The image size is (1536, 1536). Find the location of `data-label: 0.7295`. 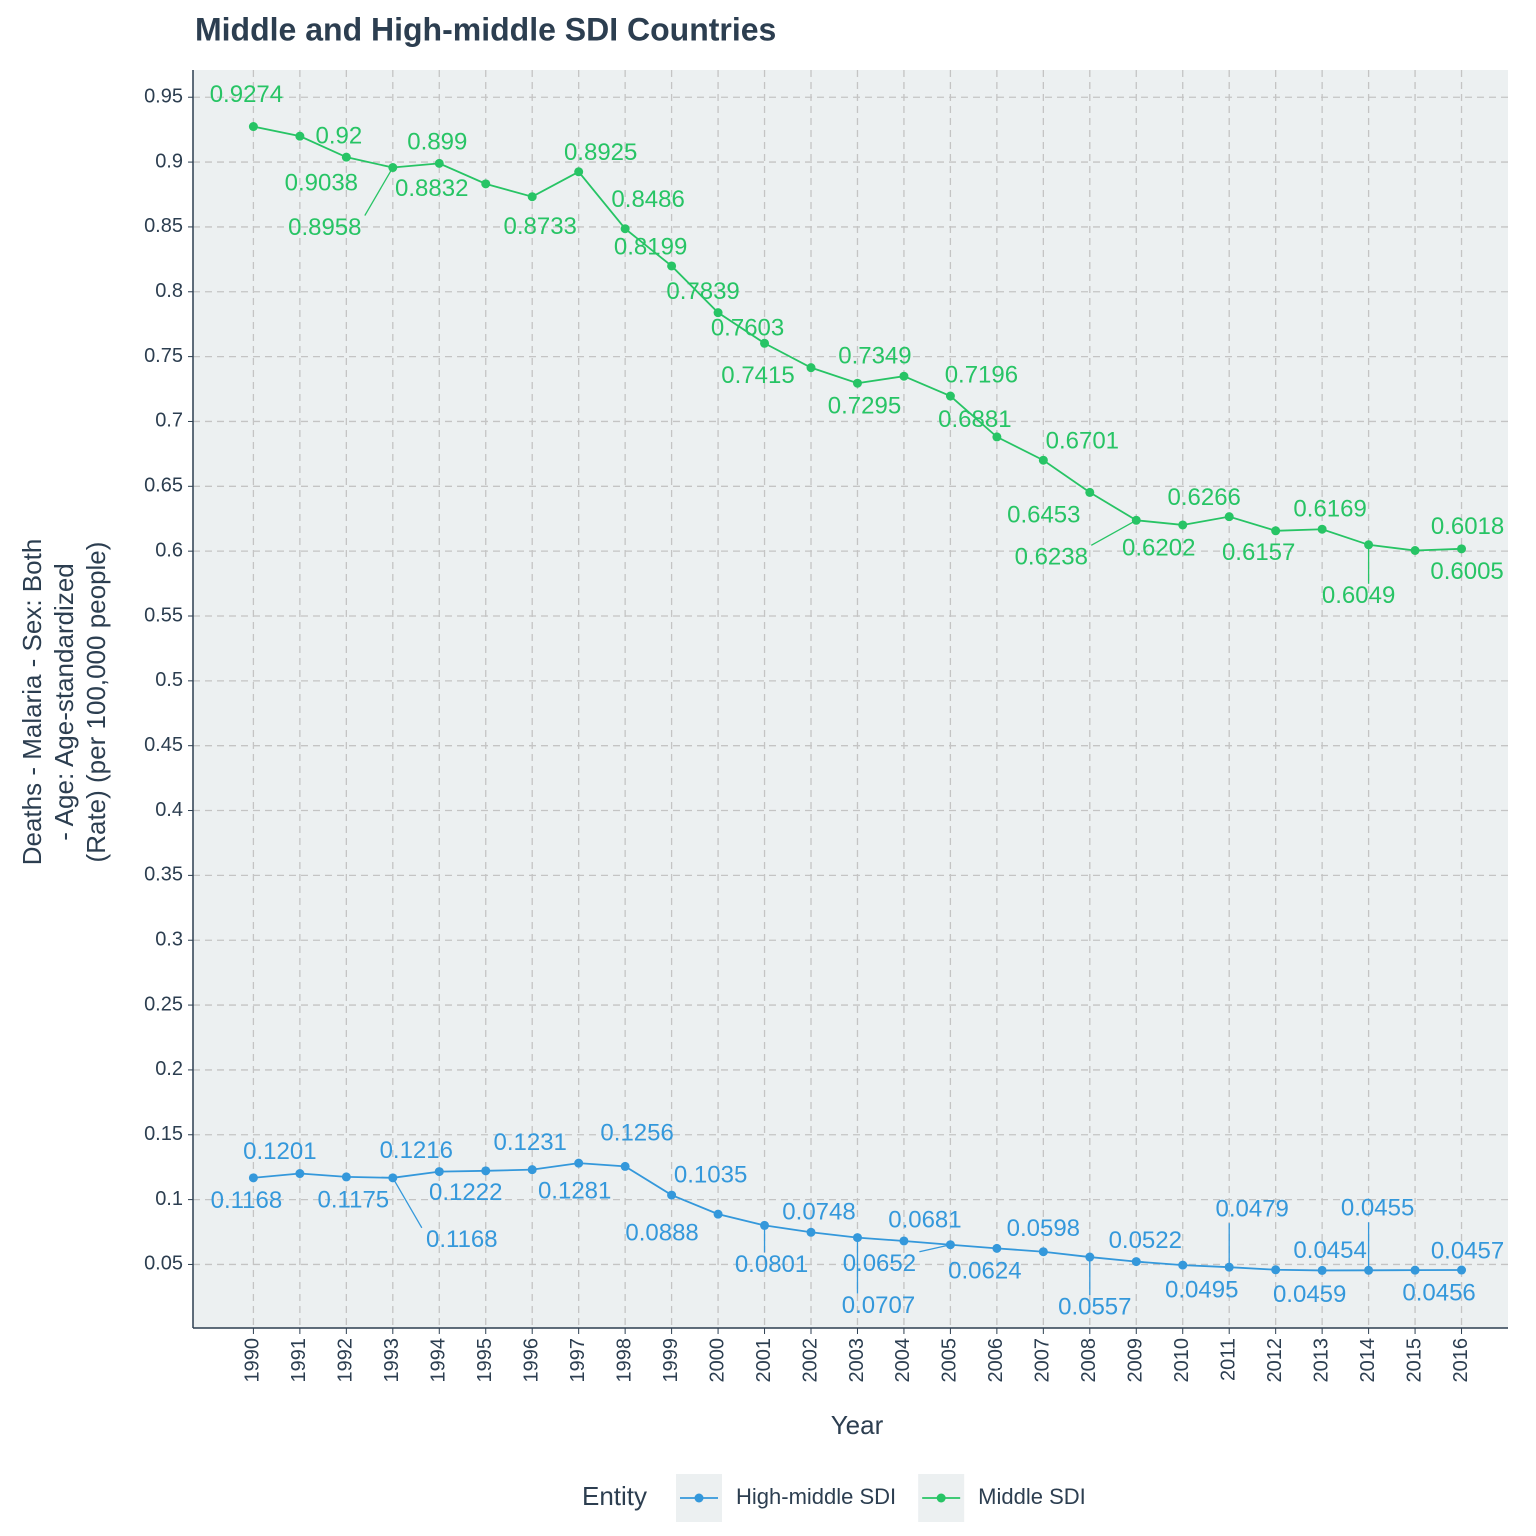

data-label: 0.7295 is located at coordinates (864, 406).